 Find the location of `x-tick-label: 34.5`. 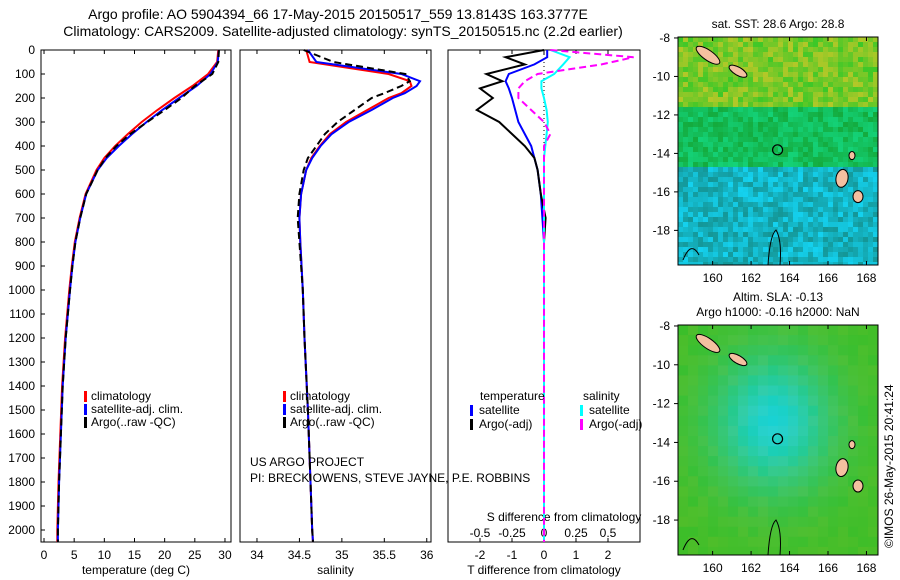

x-tick-label: 34.5 is located at coordinates (300, 555).